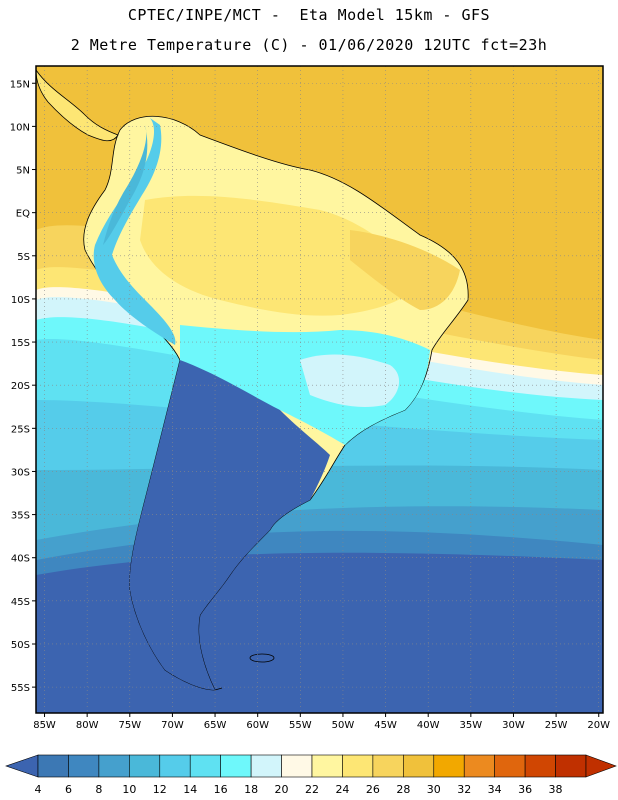 The height and width of the screenshot is (800, 618). I want to click on y-tick-label: 50S, so click(20, 645).